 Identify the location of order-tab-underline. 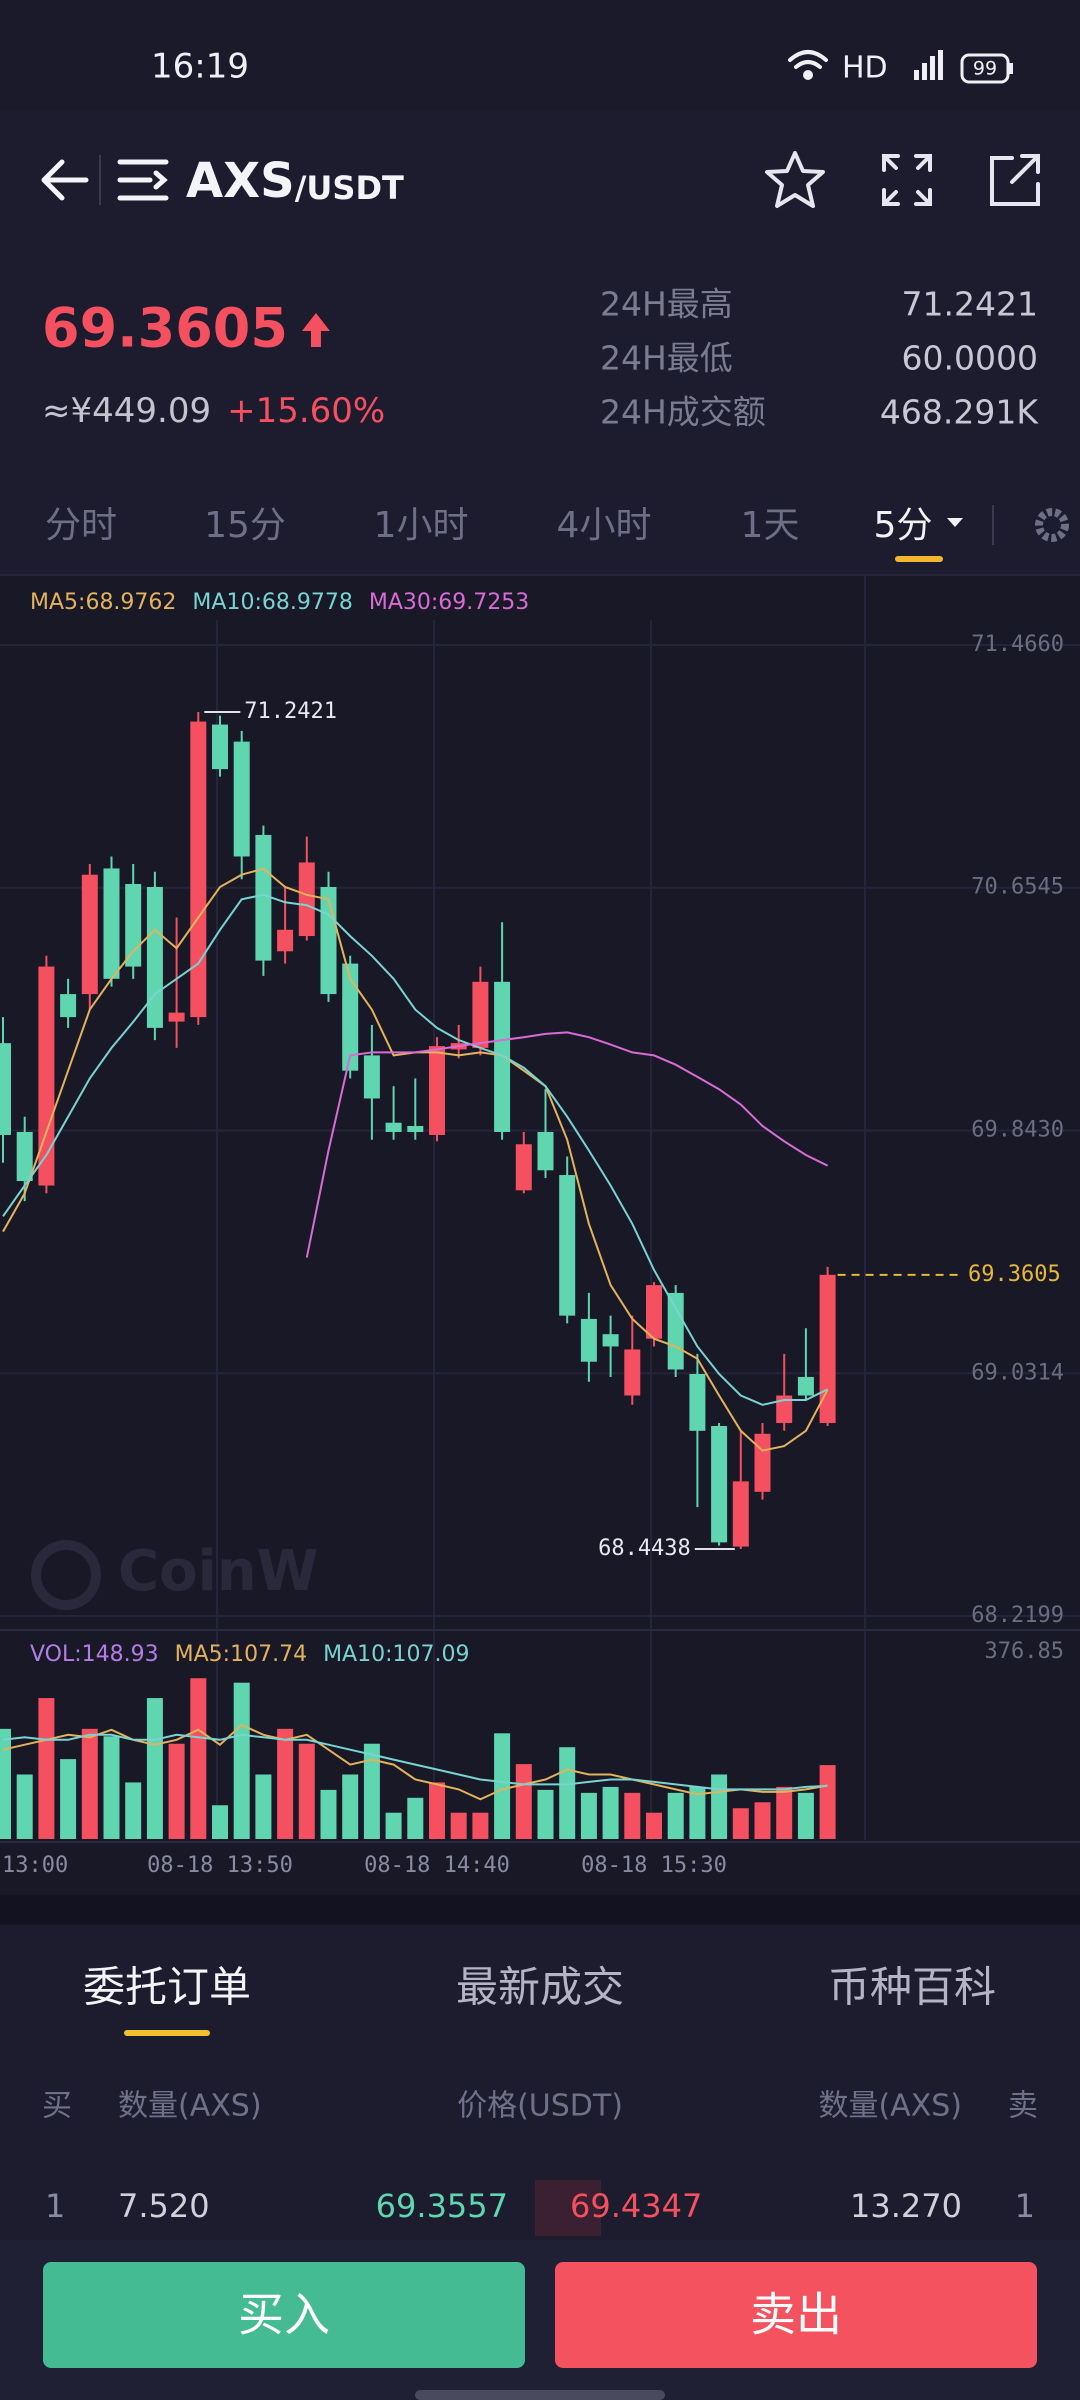
(167, 2033).